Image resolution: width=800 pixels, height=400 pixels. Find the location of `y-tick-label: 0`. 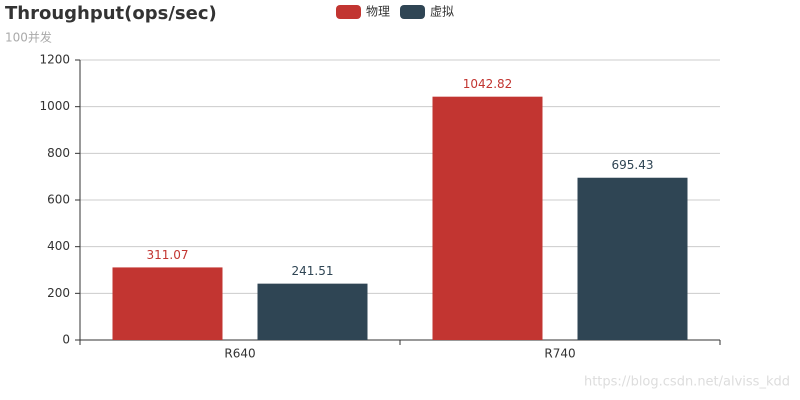

y-tick-label: 0 is located at coordinates (66, 340).